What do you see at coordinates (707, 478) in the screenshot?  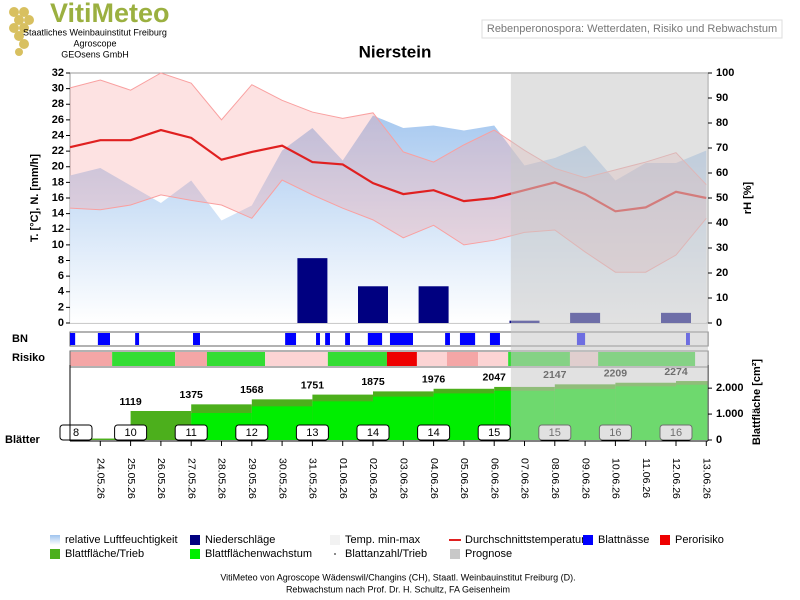 I see `x-tick-label: 13.06.26` at bounding box center [707, 478].